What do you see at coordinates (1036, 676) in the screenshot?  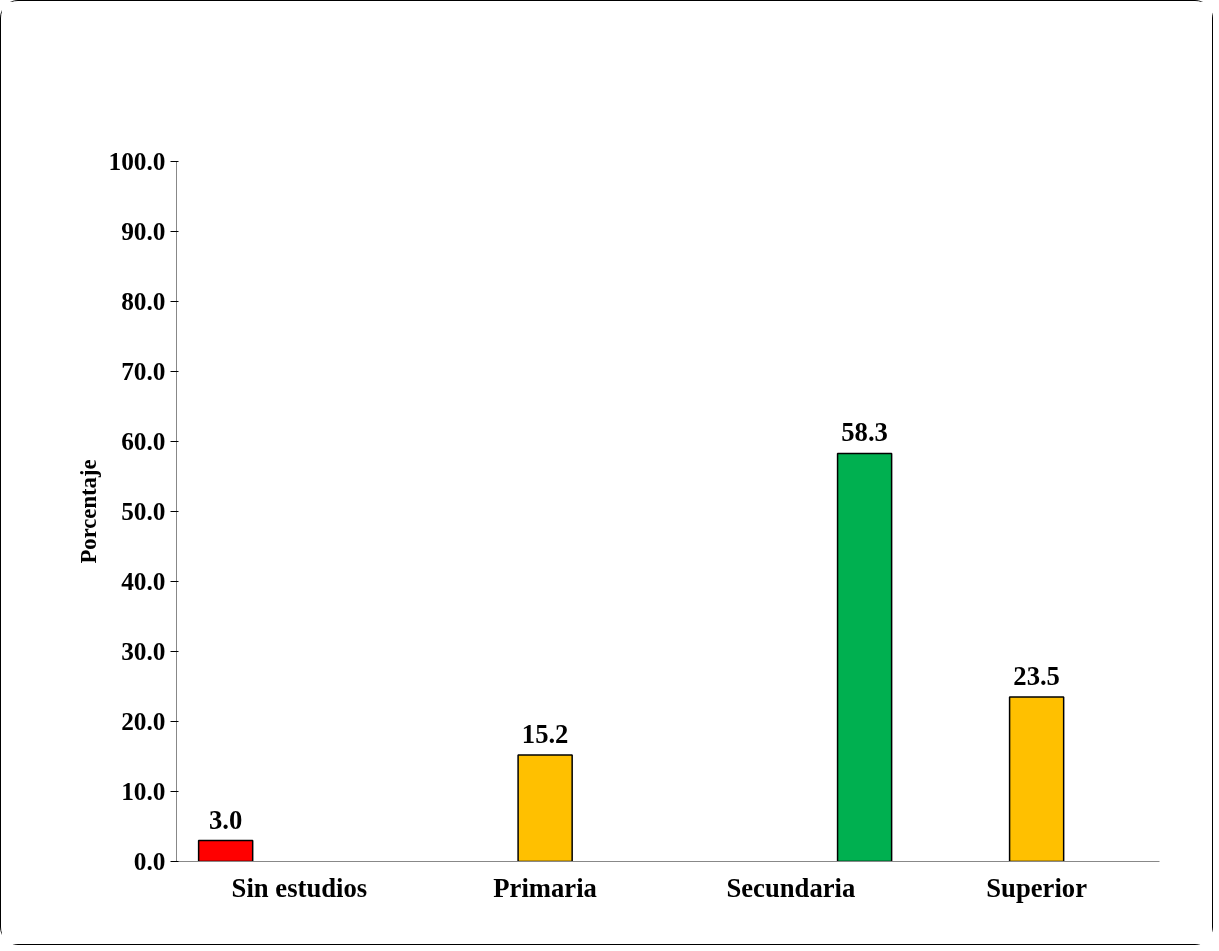 I see `data-label: 23.5` at bounding box center [1036, 676].